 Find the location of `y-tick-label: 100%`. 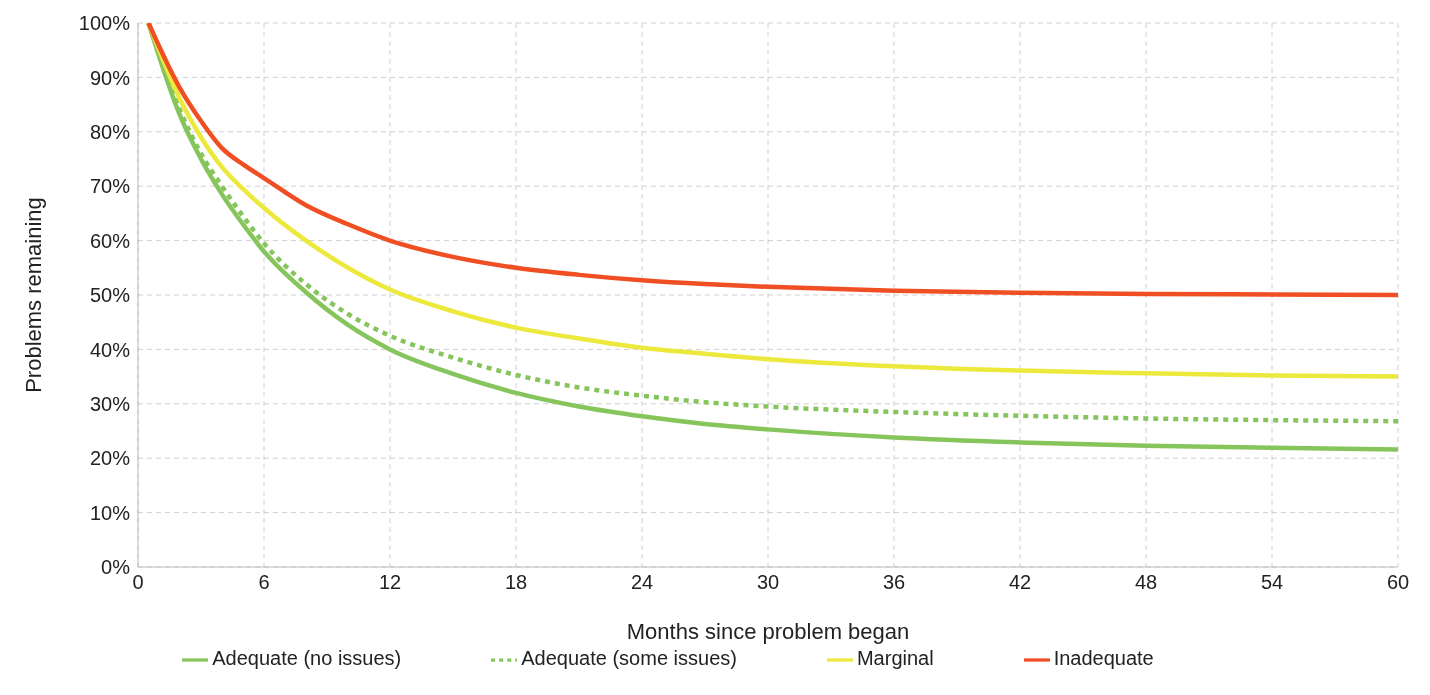

y-tick-label: 100% is located at coordinates (104, 23).